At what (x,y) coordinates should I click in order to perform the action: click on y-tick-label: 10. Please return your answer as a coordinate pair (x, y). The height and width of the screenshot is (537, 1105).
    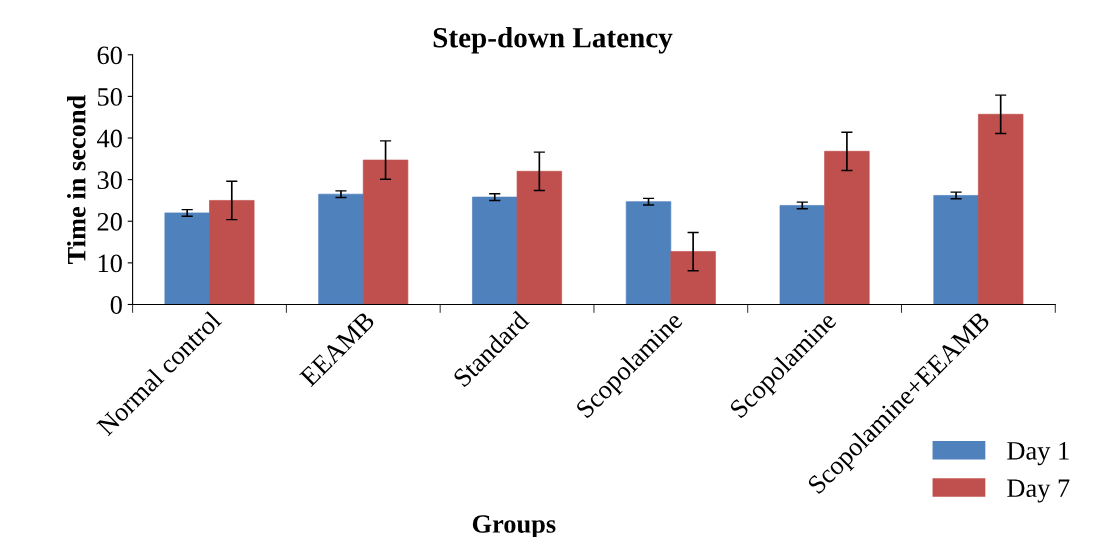
    Looking at the image, I should click on (110, 263).